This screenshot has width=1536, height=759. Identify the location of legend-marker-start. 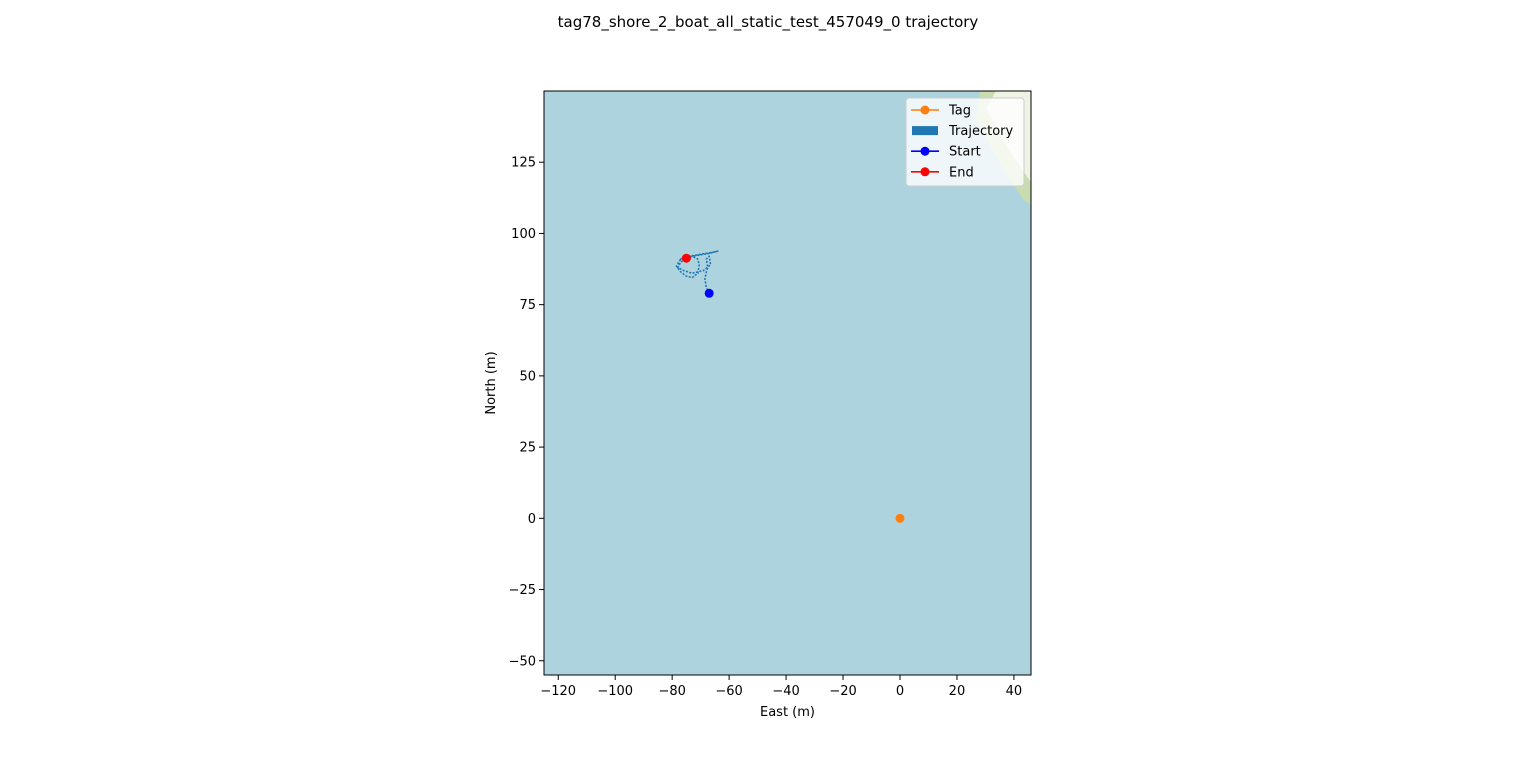
(925, 151).